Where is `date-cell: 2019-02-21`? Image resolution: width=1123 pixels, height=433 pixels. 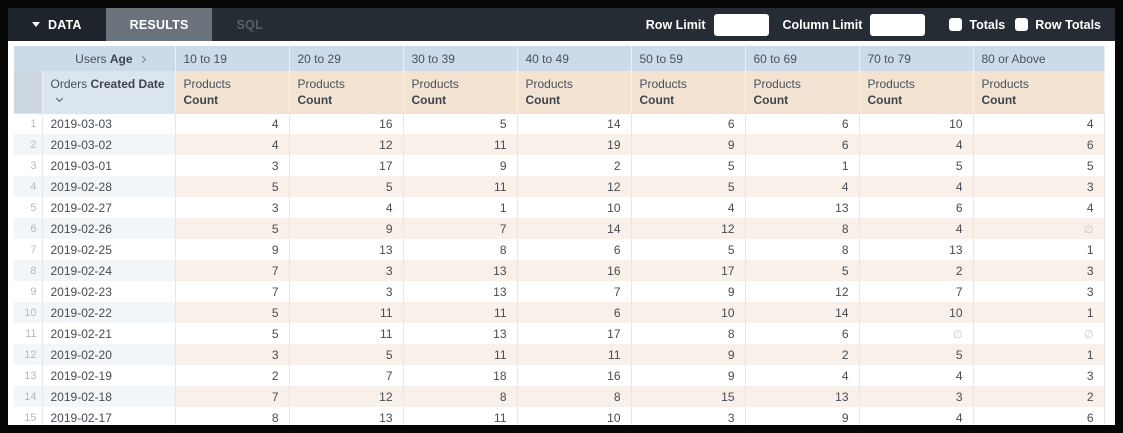
date-cell: 2019-02-21 is located at coordinates (109, 333).